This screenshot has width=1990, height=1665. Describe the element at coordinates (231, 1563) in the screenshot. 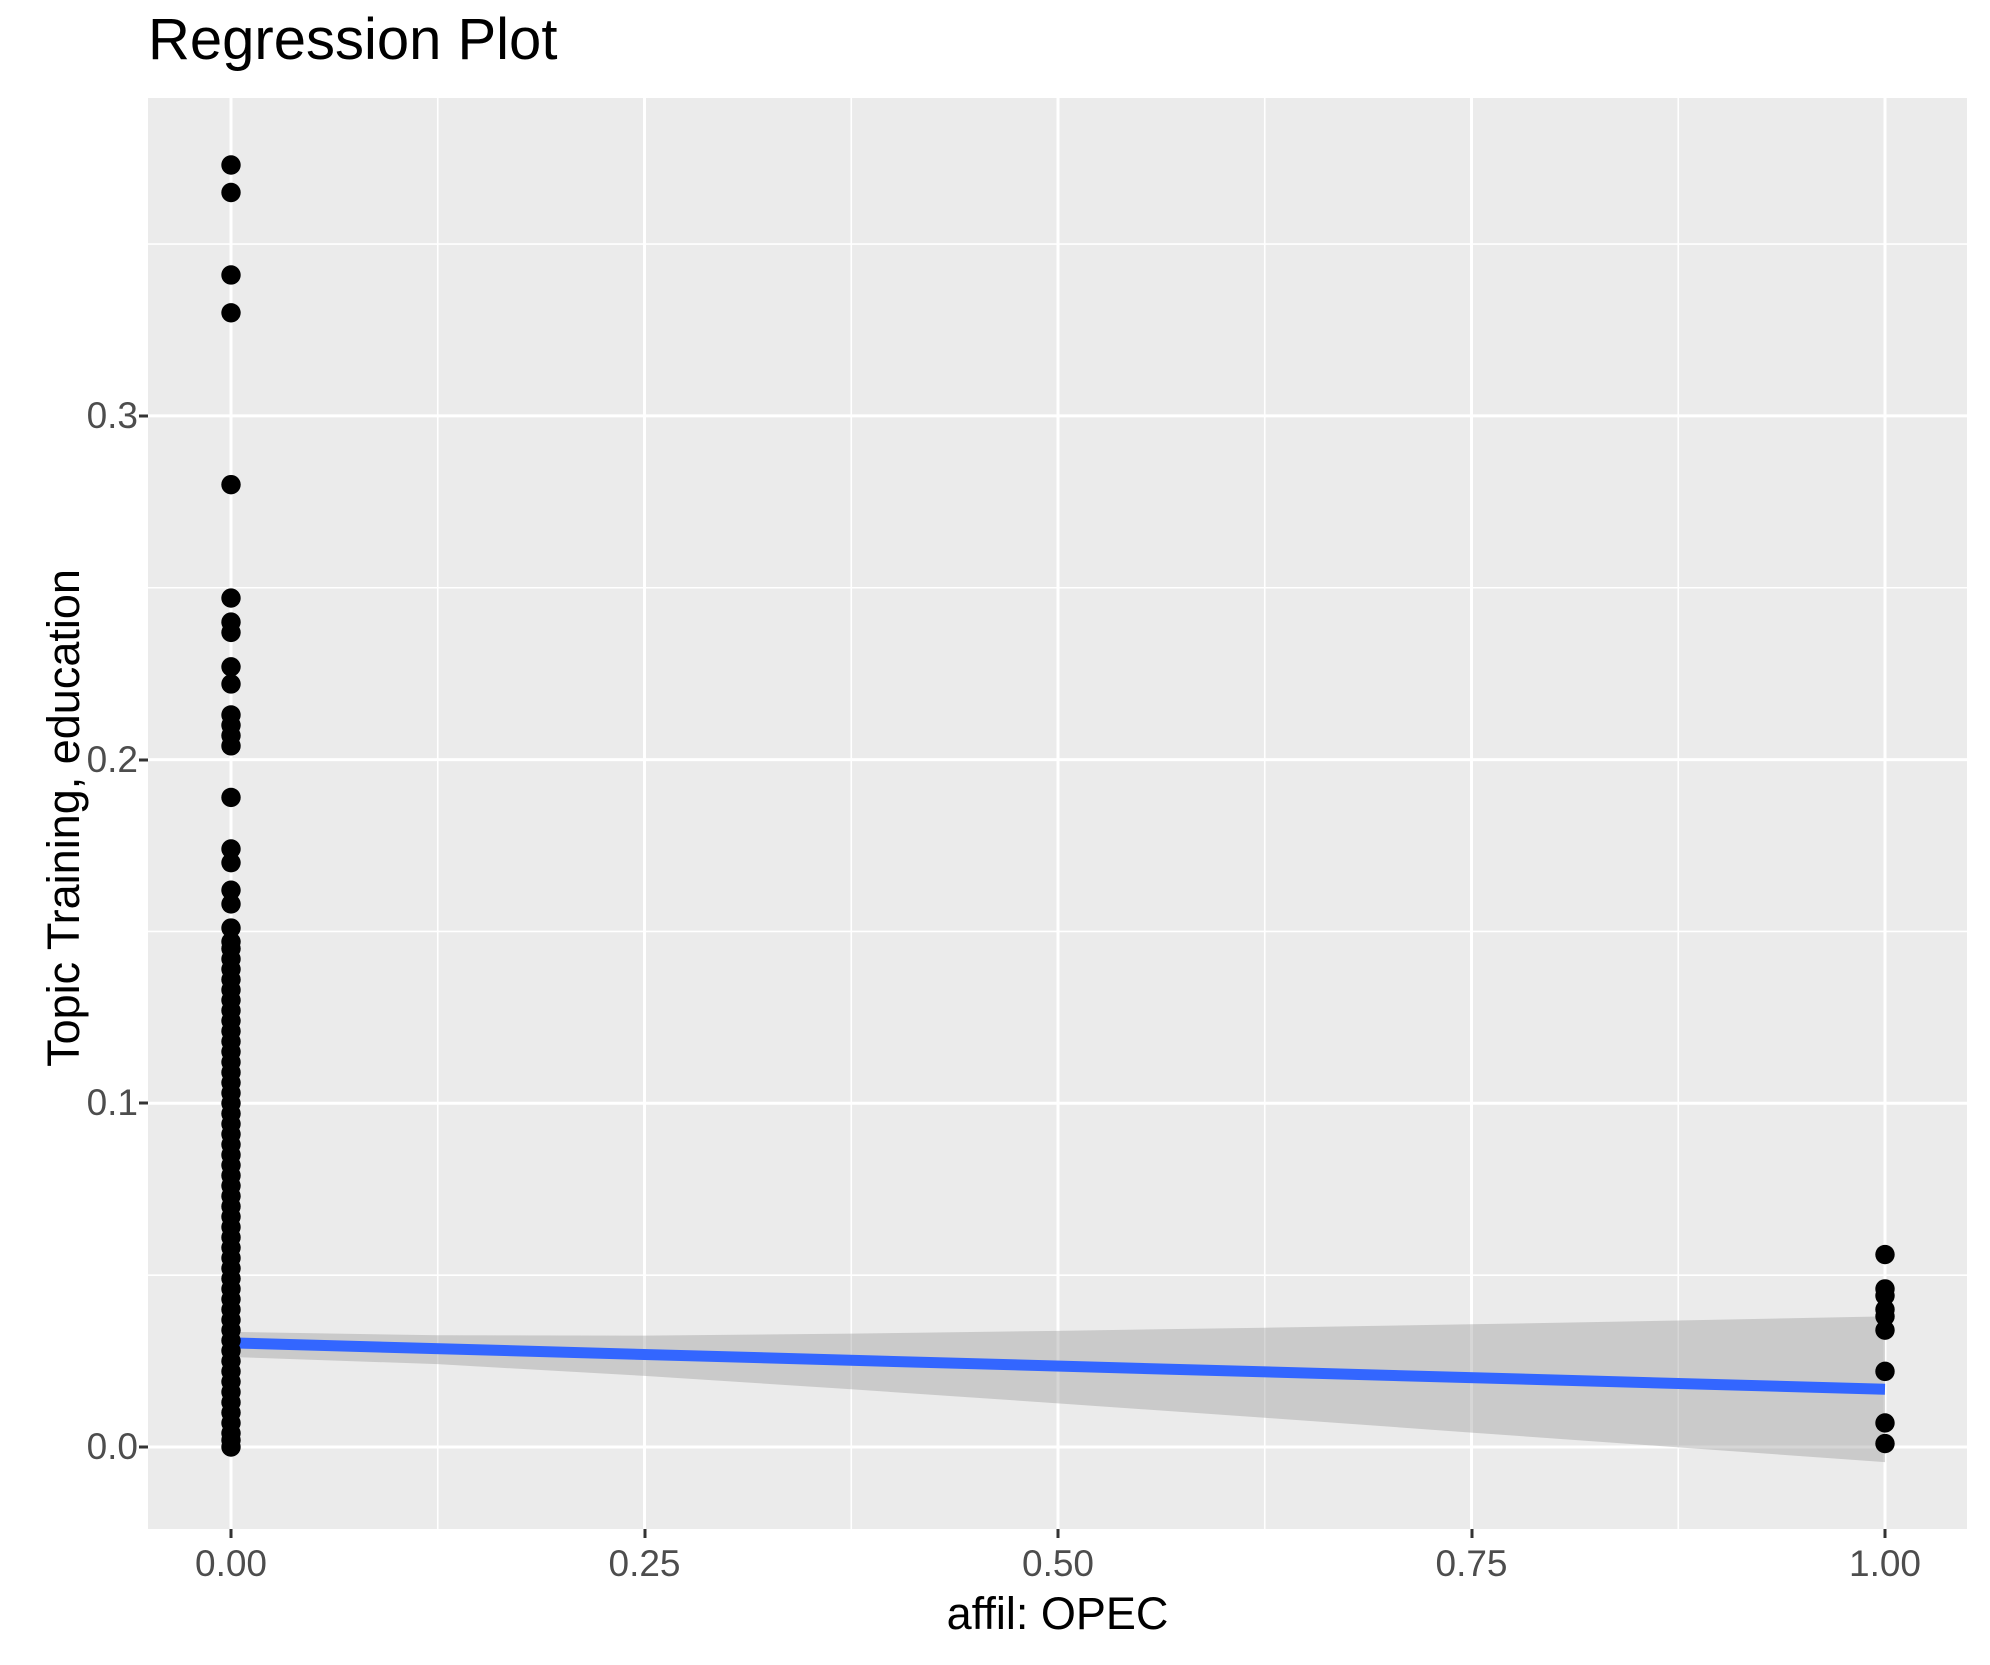

I see `x-axis-tick-label: 0.00` at that location.